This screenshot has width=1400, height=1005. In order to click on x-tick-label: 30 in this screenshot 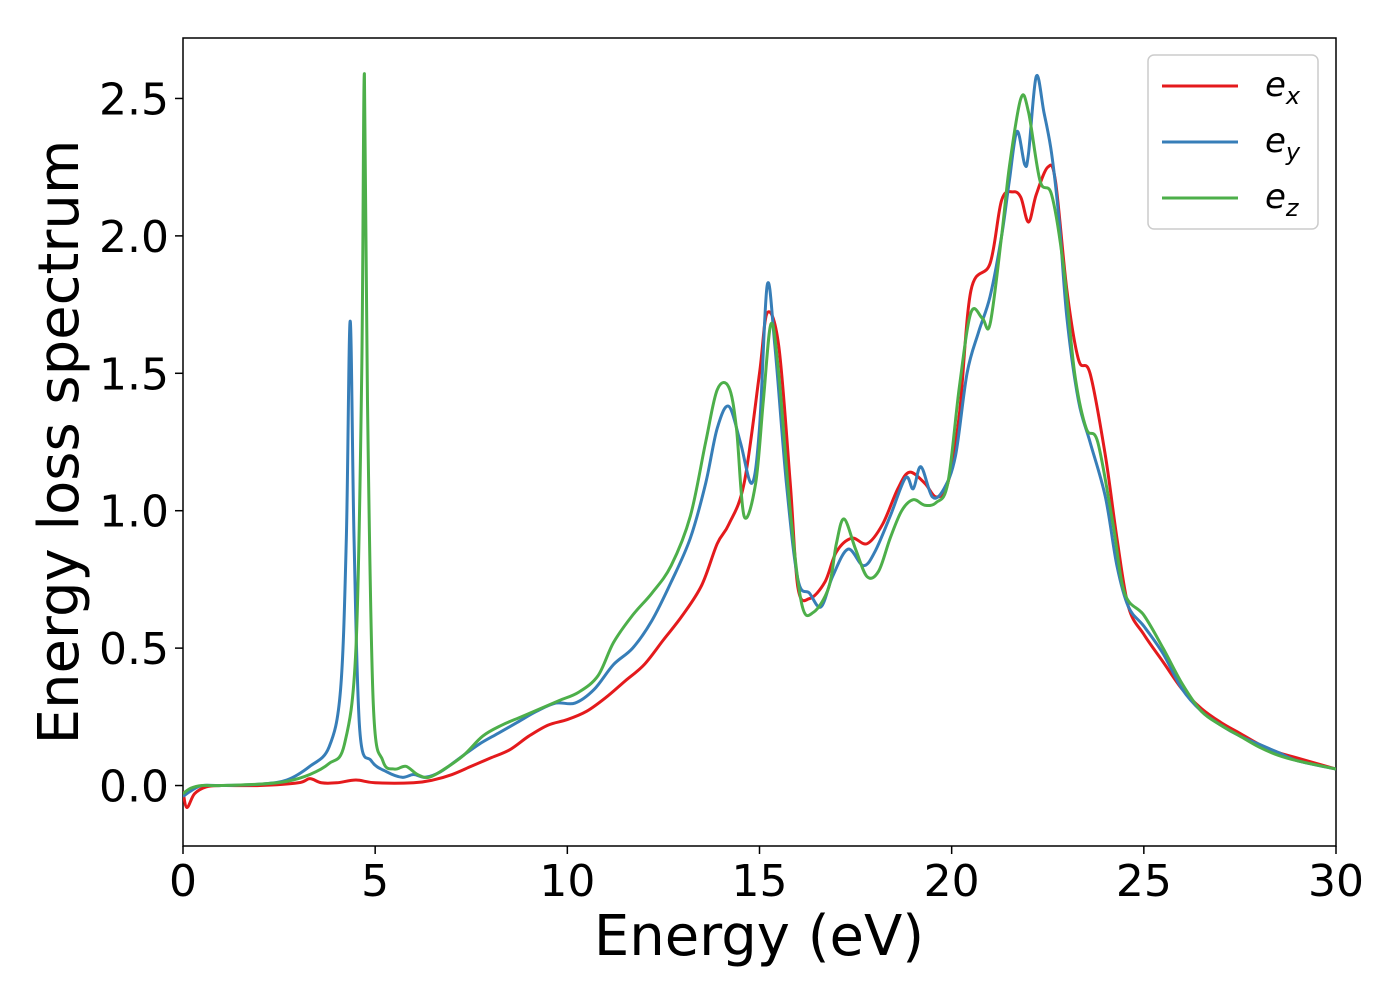, I will do `click(1336, 881)`.